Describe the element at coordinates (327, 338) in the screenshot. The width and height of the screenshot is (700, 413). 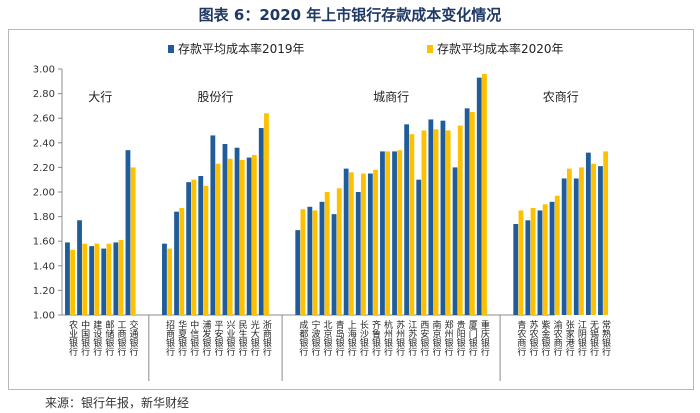
I see `x-tick-label: 北京银行` at that location.